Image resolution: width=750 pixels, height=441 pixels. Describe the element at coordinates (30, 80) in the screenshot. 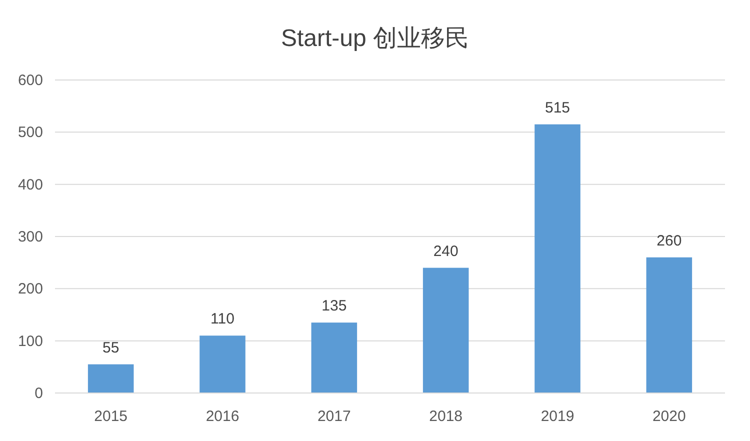

I see `y-tick-label: 600` at that location.